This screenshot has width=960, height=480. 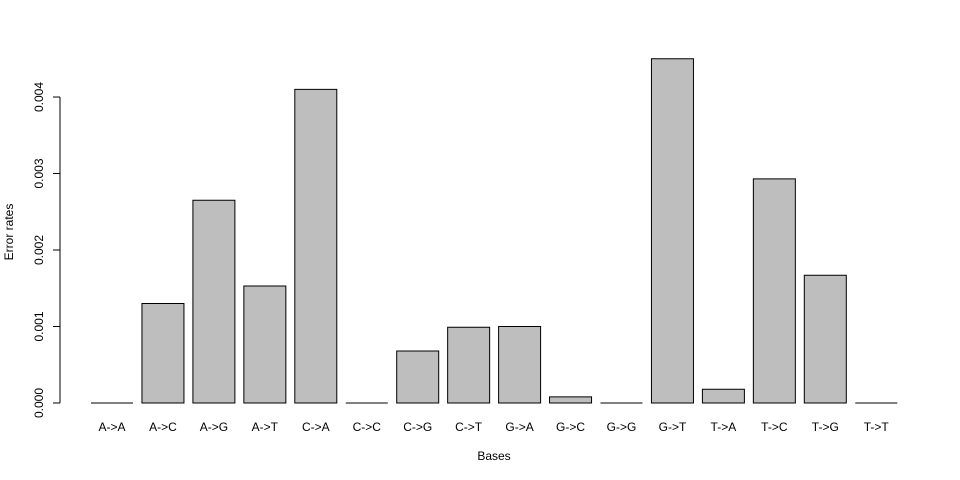 I want to click on x-tick-label: G->T, so click(x=673, y=427).